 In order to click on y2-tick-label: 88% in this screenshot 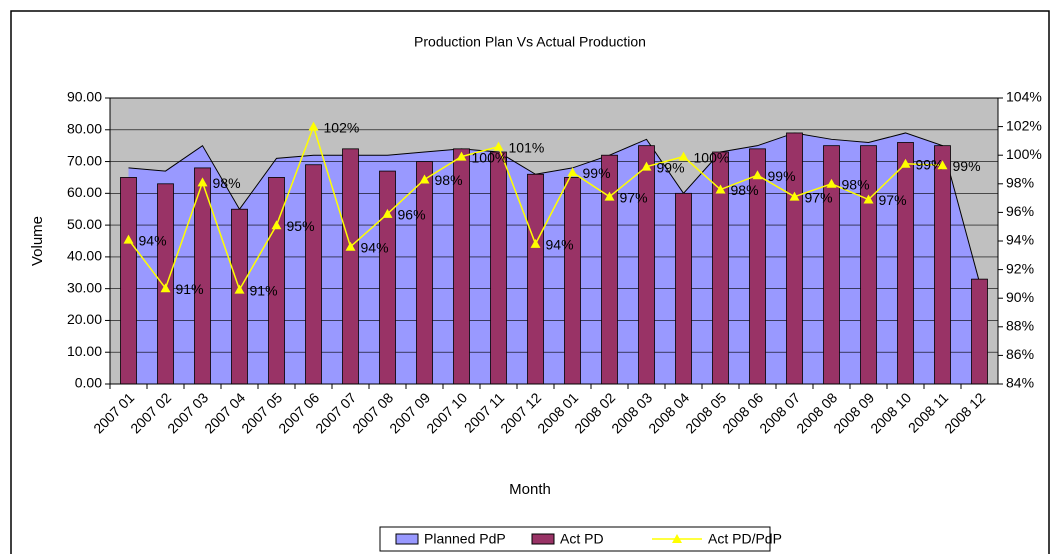, I will do `click(1020, 326)`.